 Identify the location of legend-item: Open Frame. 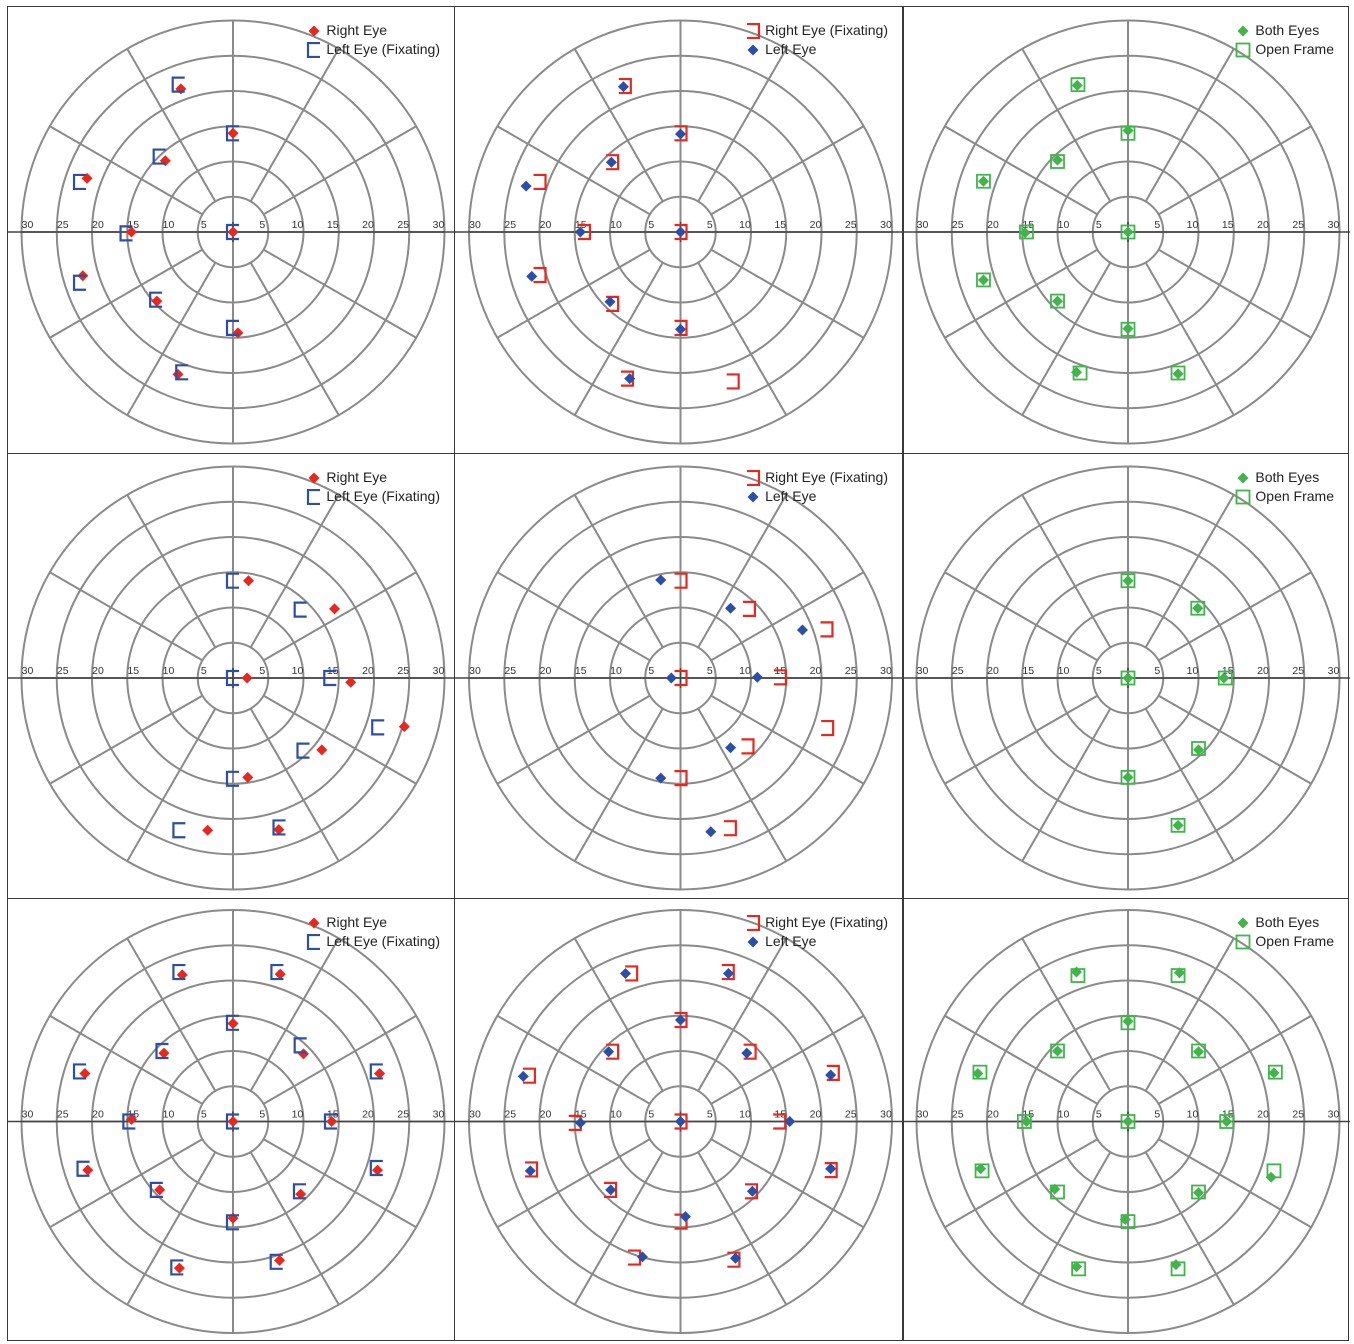
(1284, 941).